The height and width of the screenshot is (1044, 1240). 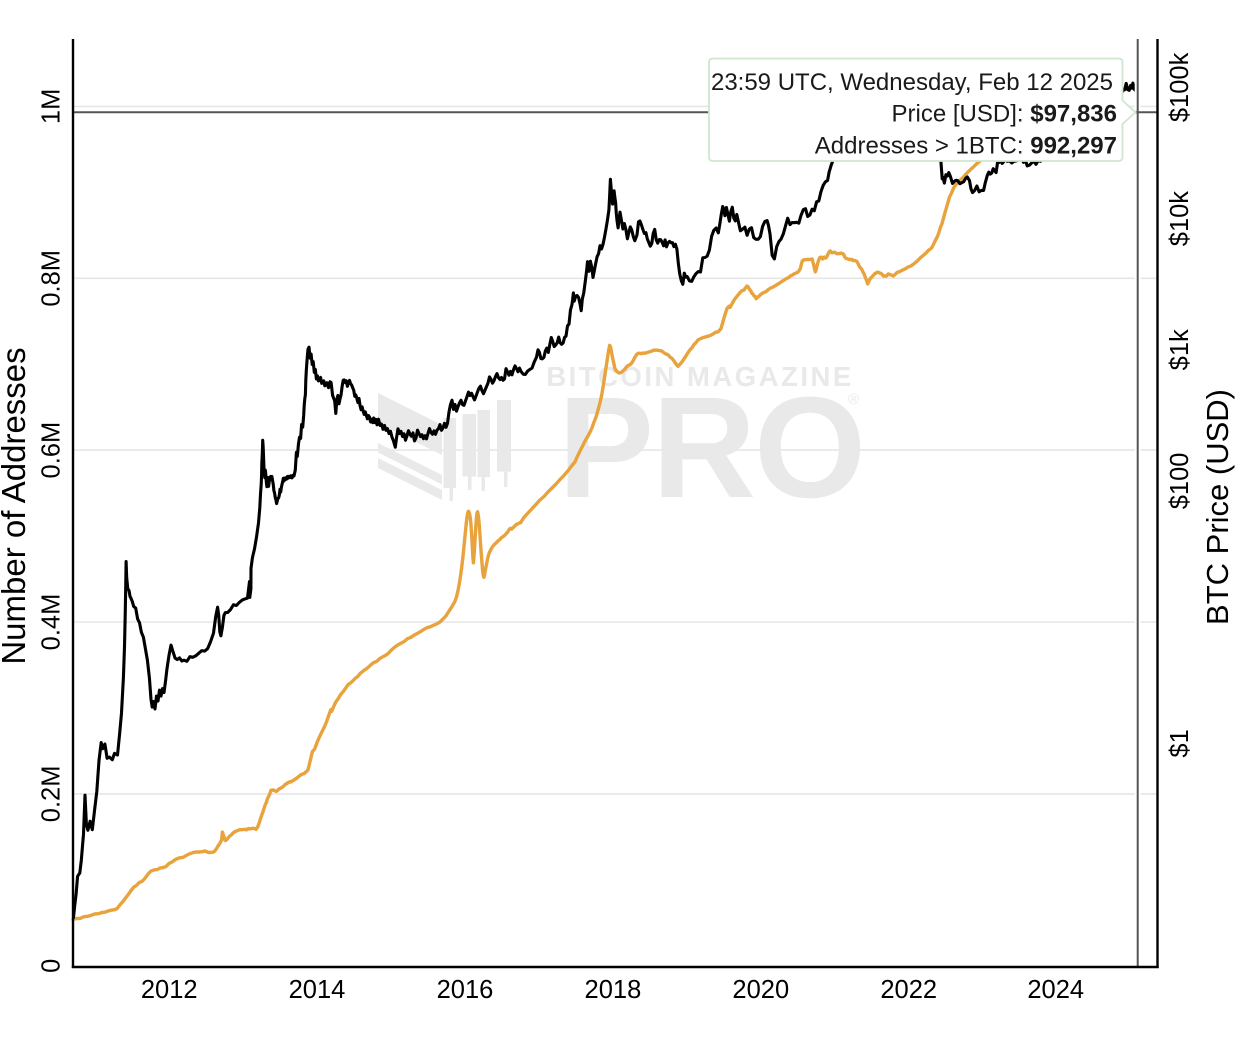 What do you see at coordinates (760, 990) in the screenshot?
I see `svg-text: 2020` at bounding box center [760, 990].